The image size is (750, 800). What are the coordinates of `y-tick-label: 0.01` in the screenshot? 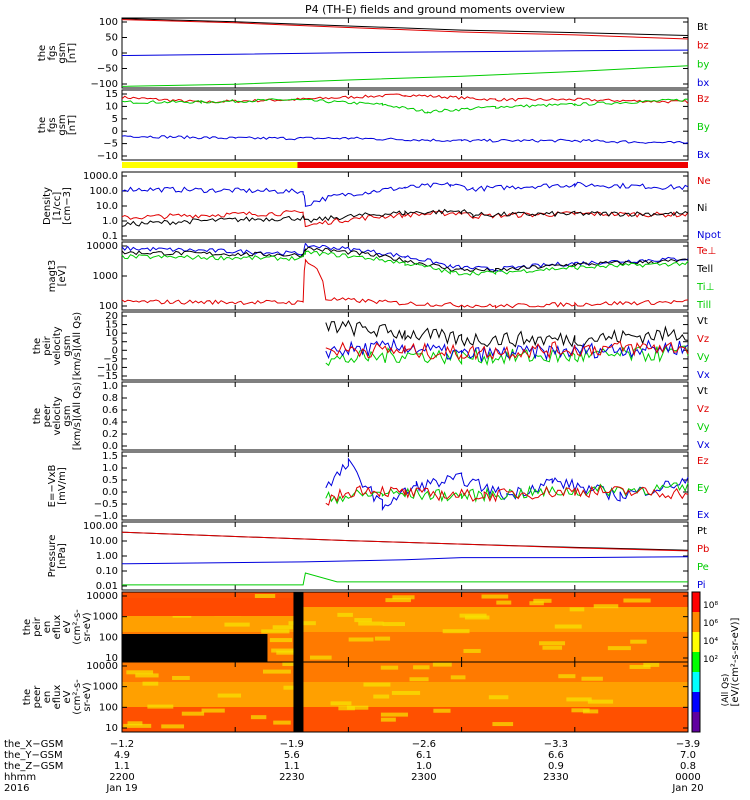 It's located at (107, 586).